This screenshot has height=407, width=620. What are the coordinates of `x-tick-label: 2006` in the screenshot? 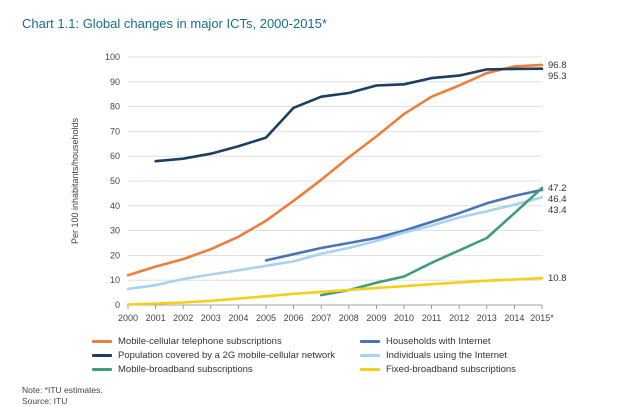 It's located at (294, 318).